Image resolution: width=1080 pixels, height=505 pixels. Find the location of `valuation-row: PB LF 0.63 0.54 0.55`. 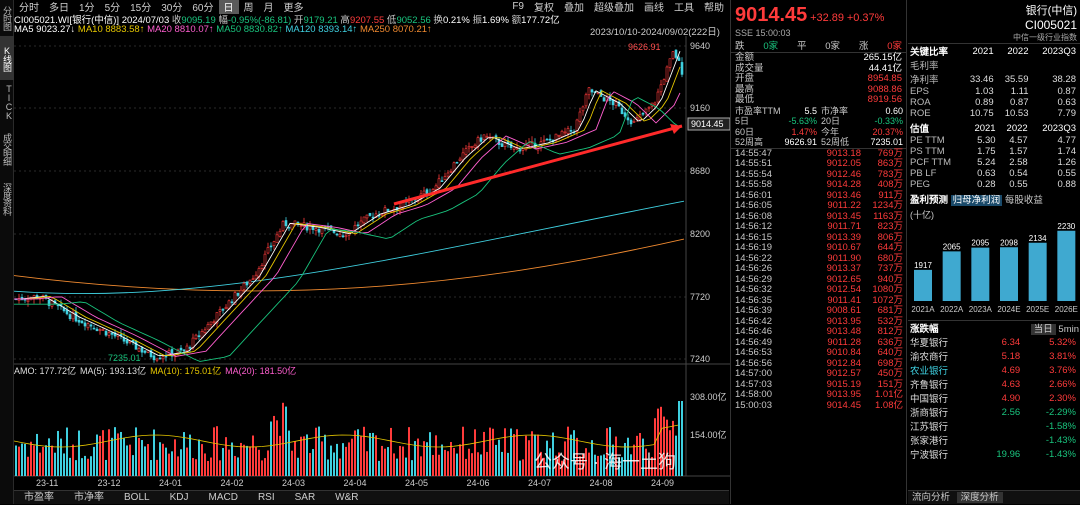

valuation-row: PB LF 0.63 0.54 0.55 is located at coordinates (993, 173).